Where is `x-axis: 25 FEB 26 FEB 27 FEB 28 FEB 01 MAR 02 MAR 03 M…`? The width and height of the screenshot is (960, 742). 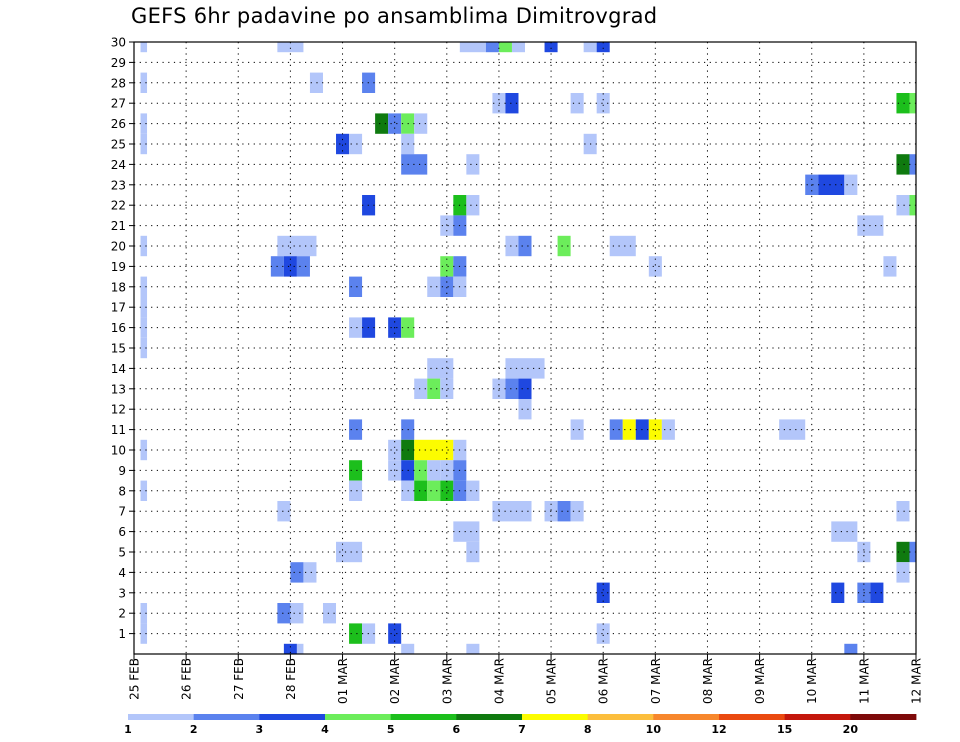
x-axis: 25 FEB 26 FEB 27 FEB 28 FEB 01 MAR 02 MAR 03 M… is located at coordinates (526, 679).